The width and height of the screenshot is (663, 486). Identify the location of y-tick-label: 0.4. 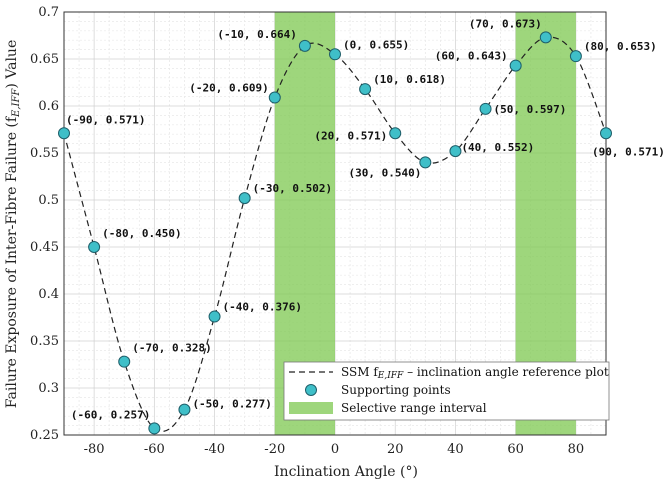
(48, 294).